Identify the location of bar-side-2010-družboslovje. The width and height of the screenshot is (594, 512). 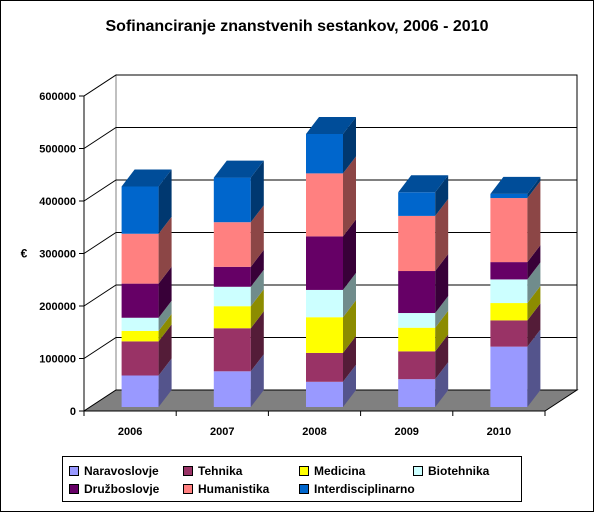
(534, 262).